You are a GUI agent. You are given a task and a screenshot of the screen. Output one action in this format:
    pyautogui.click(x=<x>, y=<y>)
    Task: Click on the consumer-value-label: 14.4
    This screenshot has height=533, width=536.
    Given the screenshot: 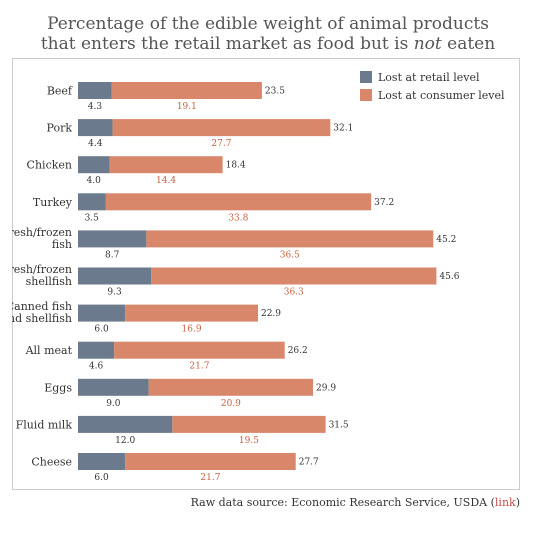 What is the action you would take?
    pyautogui.click(x=166, y=181)
    